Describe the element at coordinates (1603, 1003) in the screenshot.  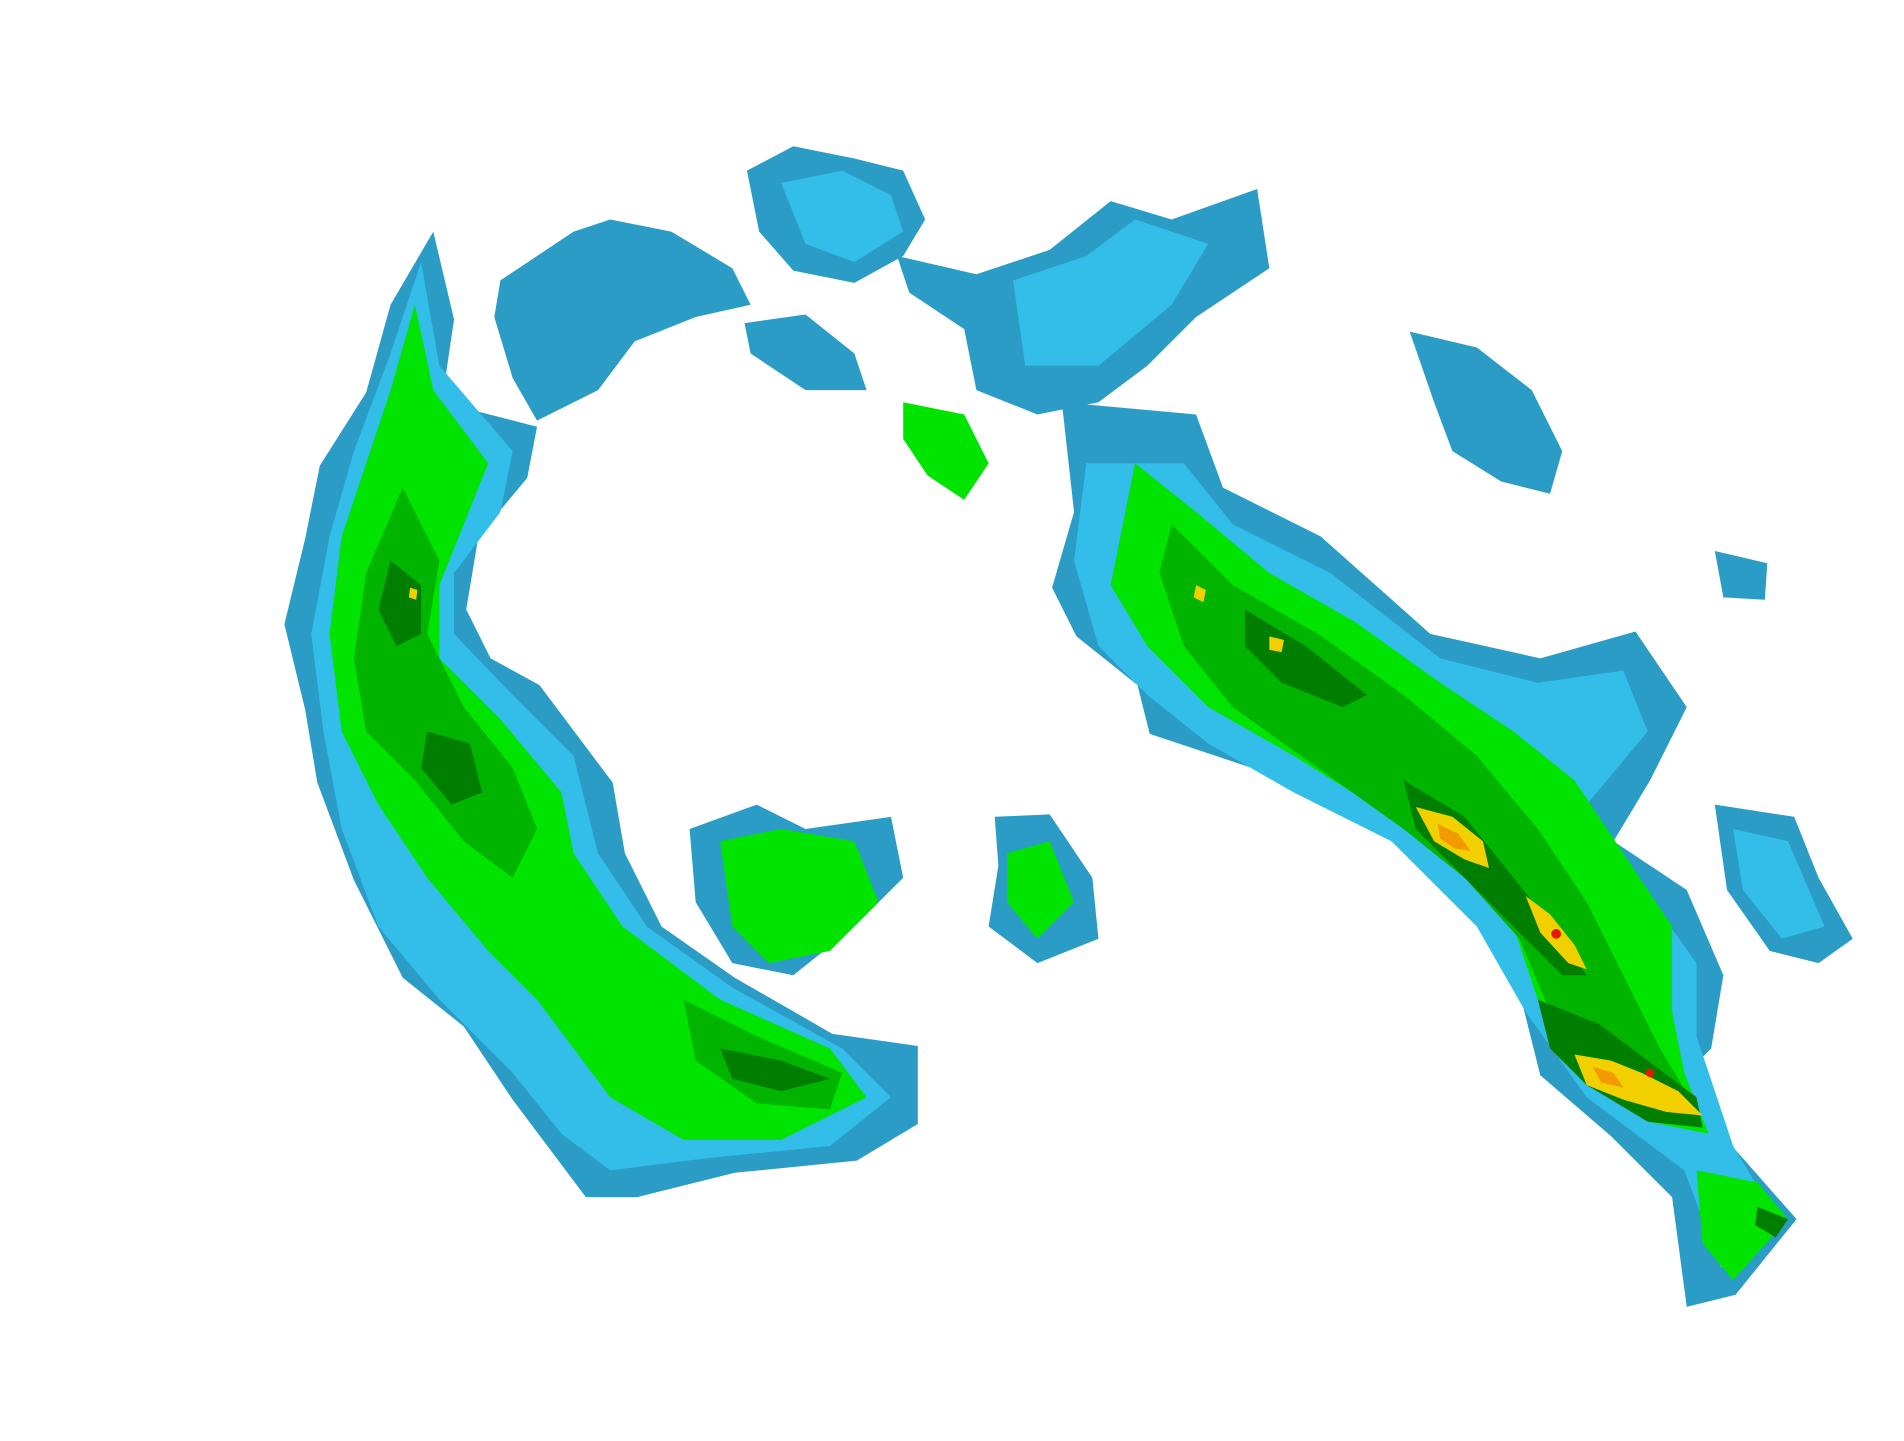
I see `precip-layer-red` at that location.